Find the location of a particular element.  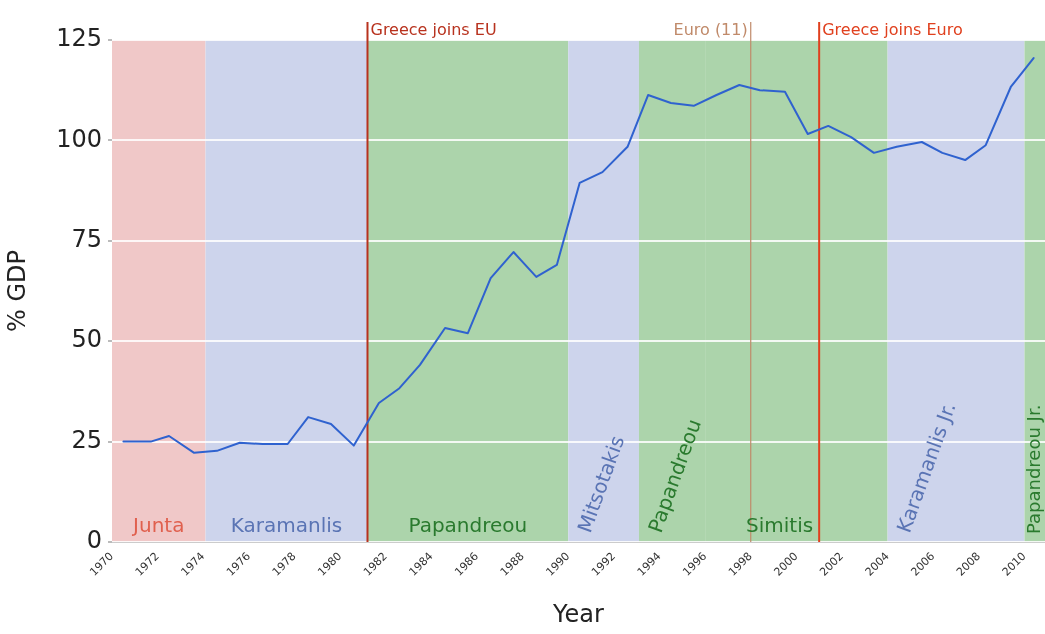

ref-line-label: Greece joins Euro is located at coordinates (892, 30).